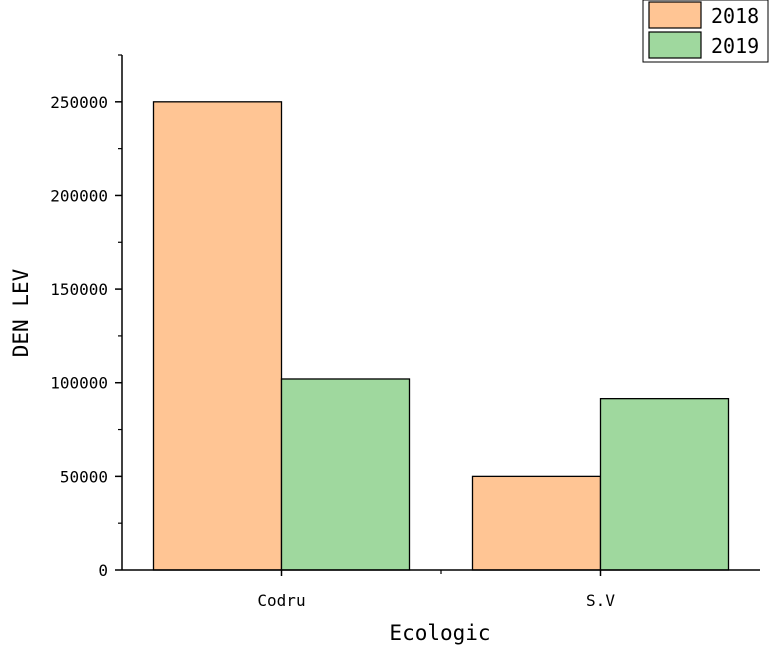 The width and height of the screenshot is (770, 648). Describe the element at coordinates (675, 45) in the screenshot. I see `legend-swatch-2019` at that location.